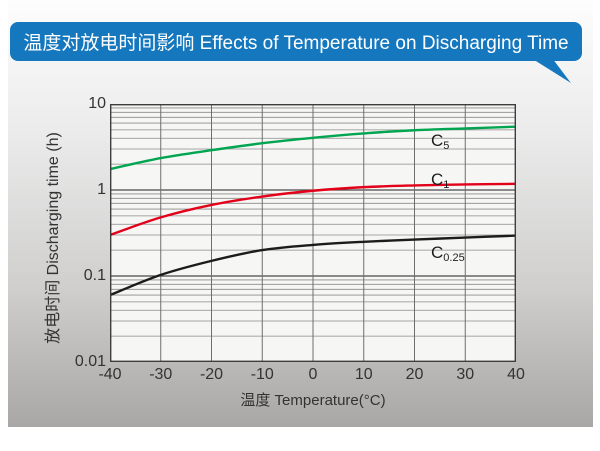 Image resolution: width=600 pixels, height=451 pixels. What do you see at coordinates (53, 238) in the screenshot?
I see `y-axis-title: 放电时间 Discharging time (h)` at bounding box center [53, 238].